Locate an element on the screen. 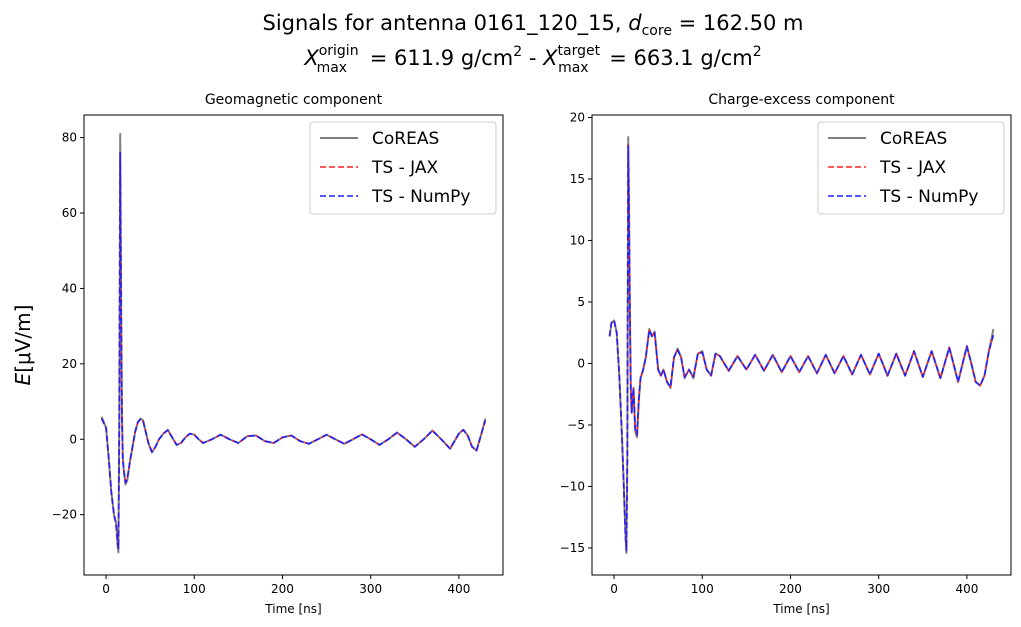 The image size is (1021, 627). y-tick-label: −15 is located at coordinates (572, 548).